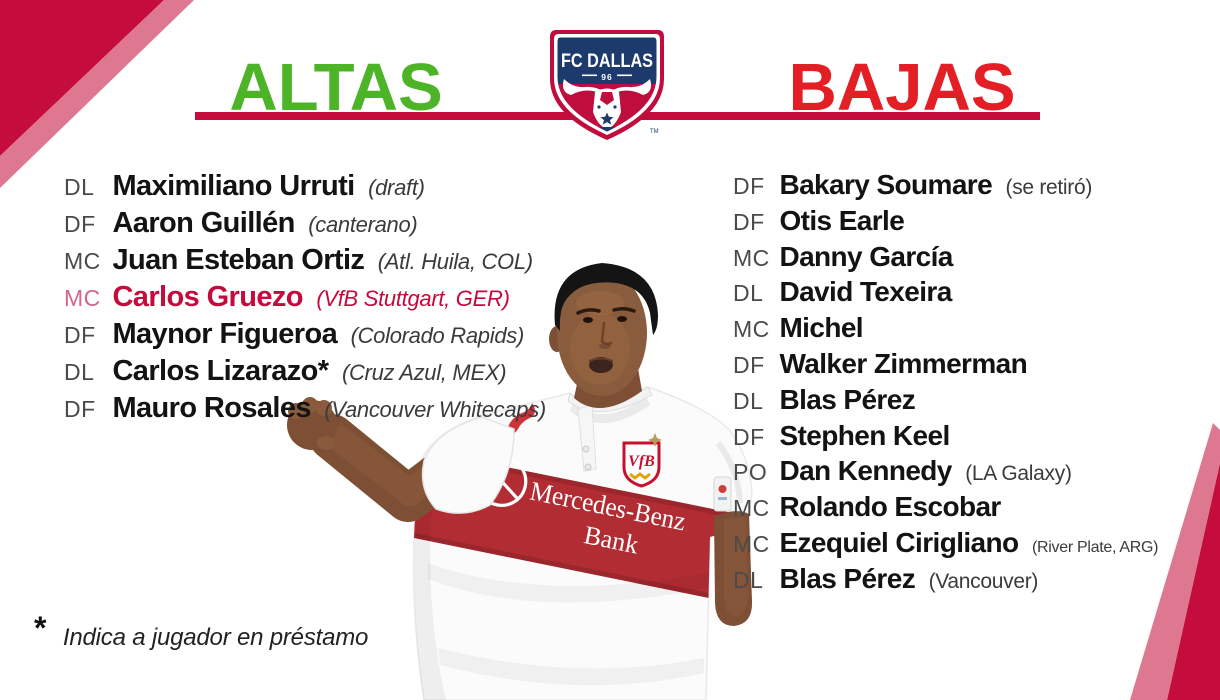 The width and height of the screenshot is (1220, 700). I want to click on player-name: Otis Earle, so click(842, 220).